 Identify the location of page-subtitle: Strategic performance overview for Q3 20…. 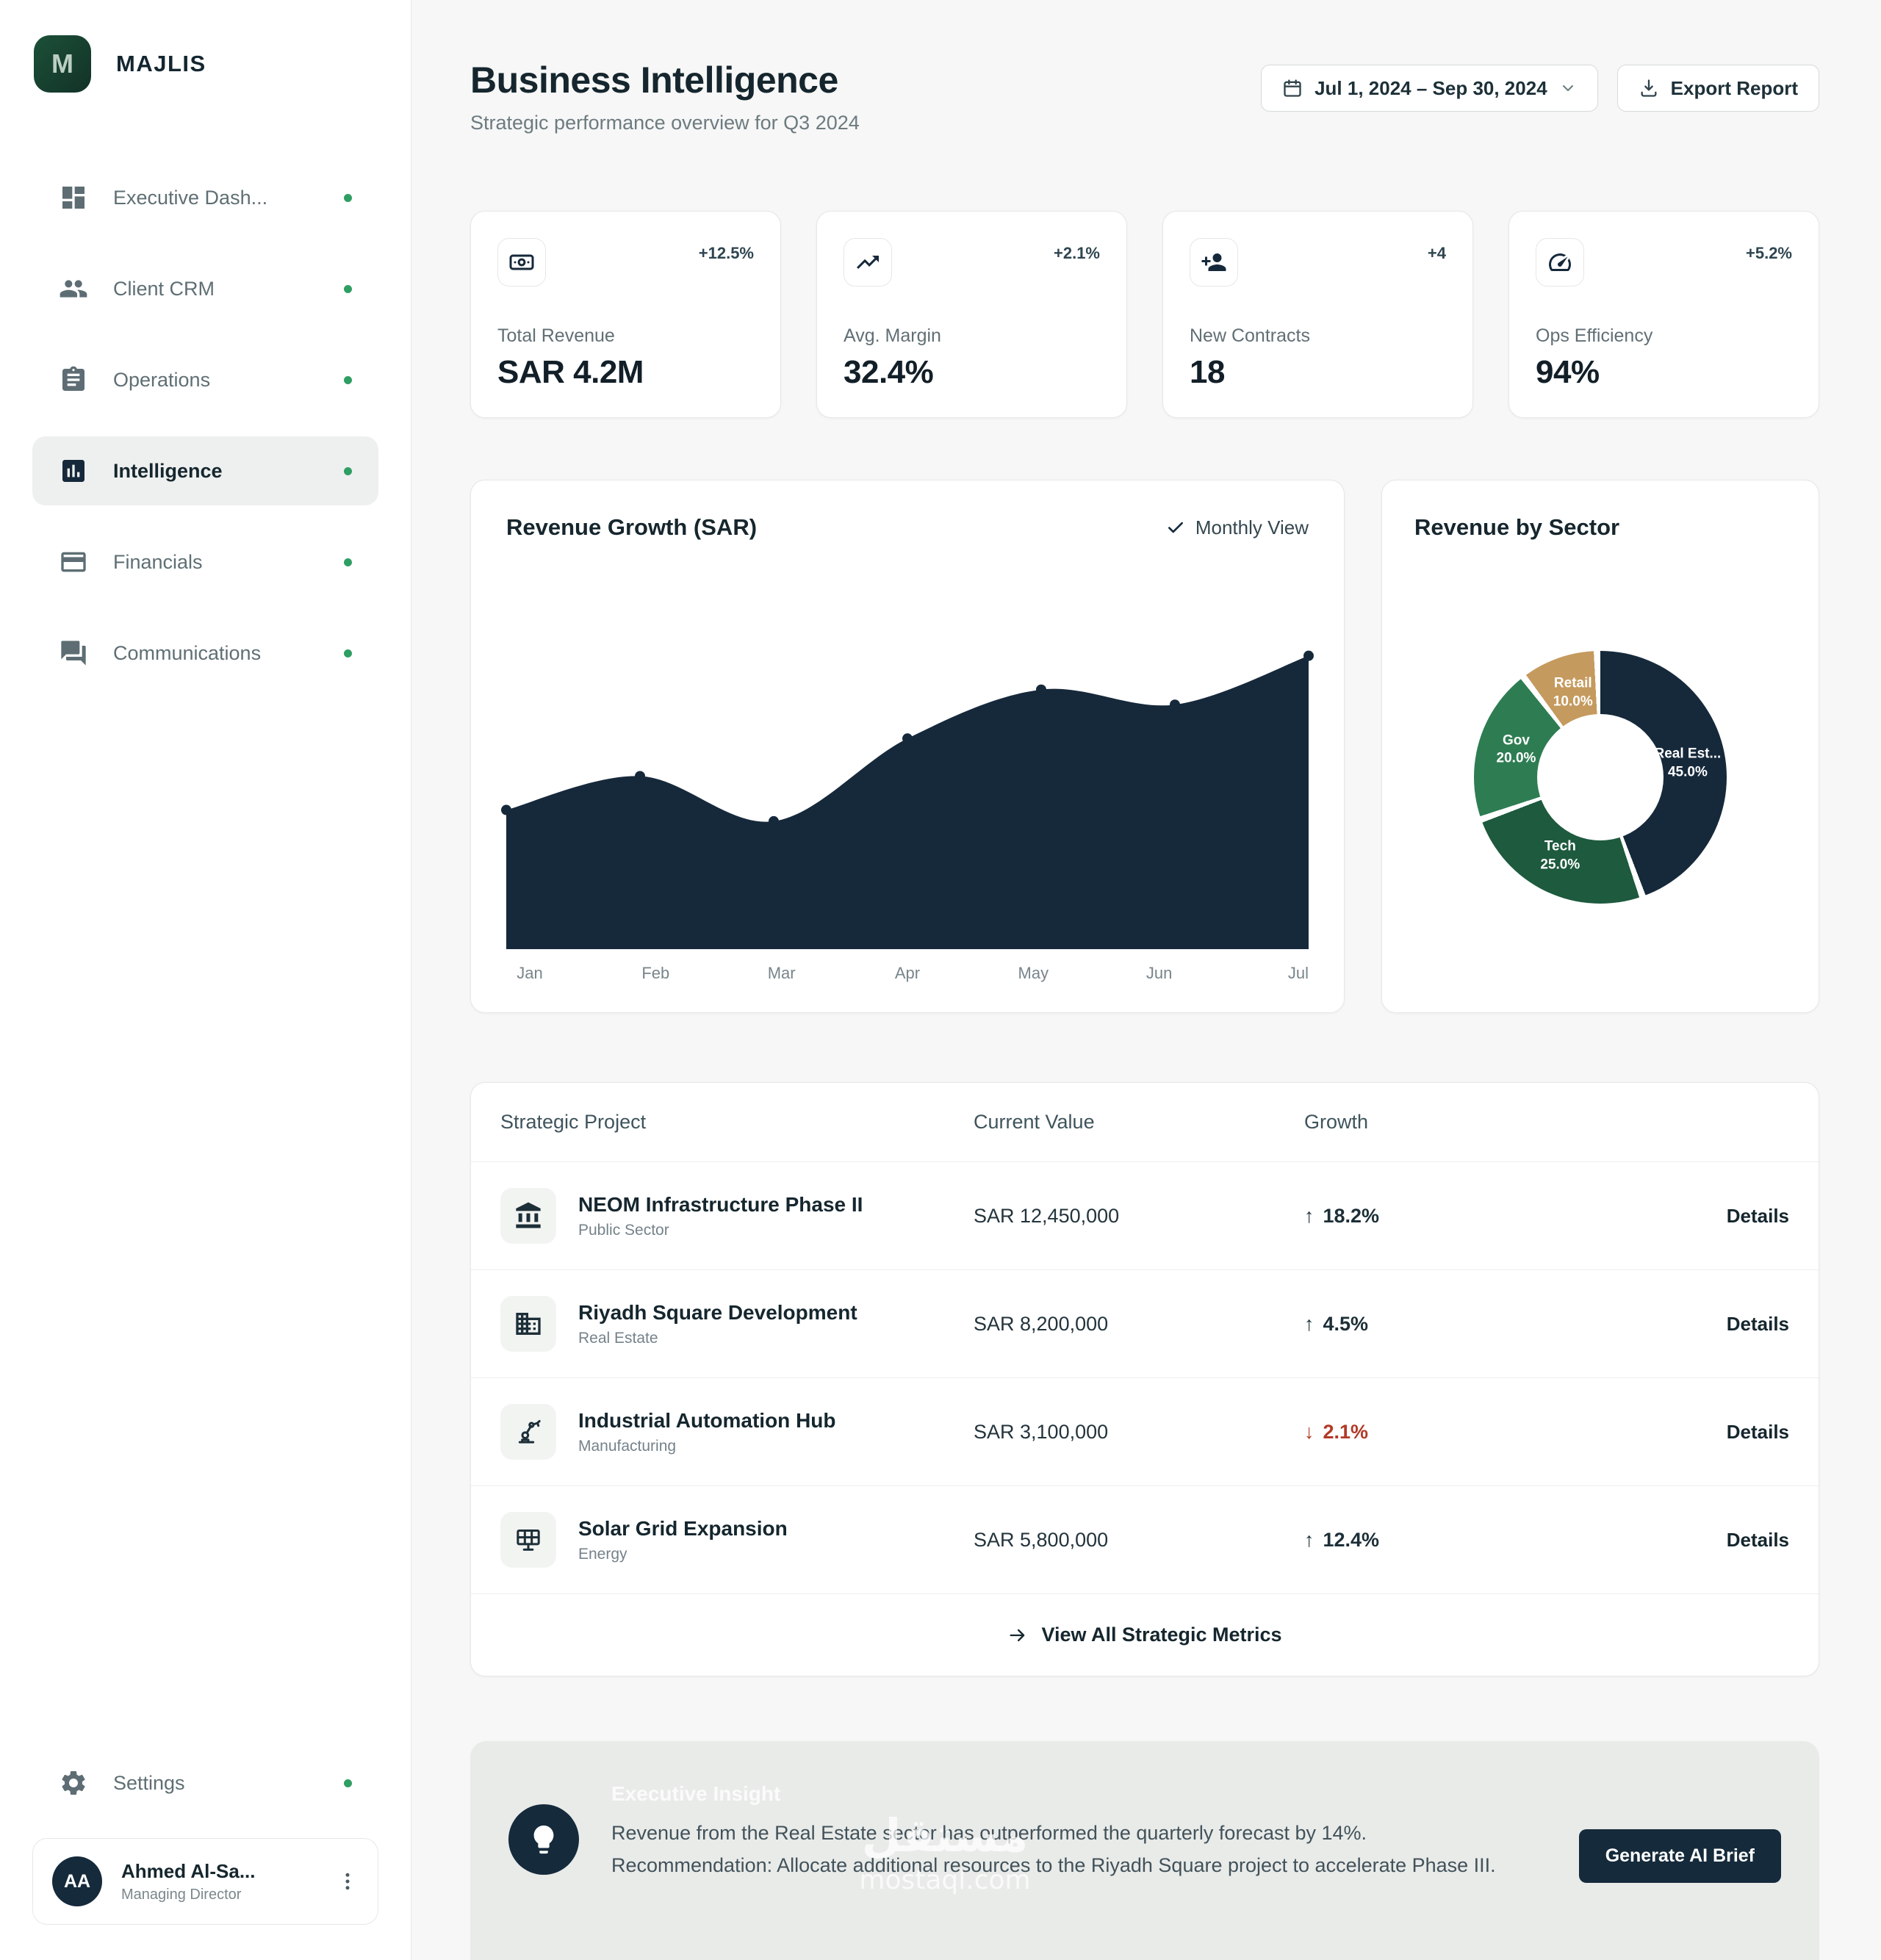
(665, 123).